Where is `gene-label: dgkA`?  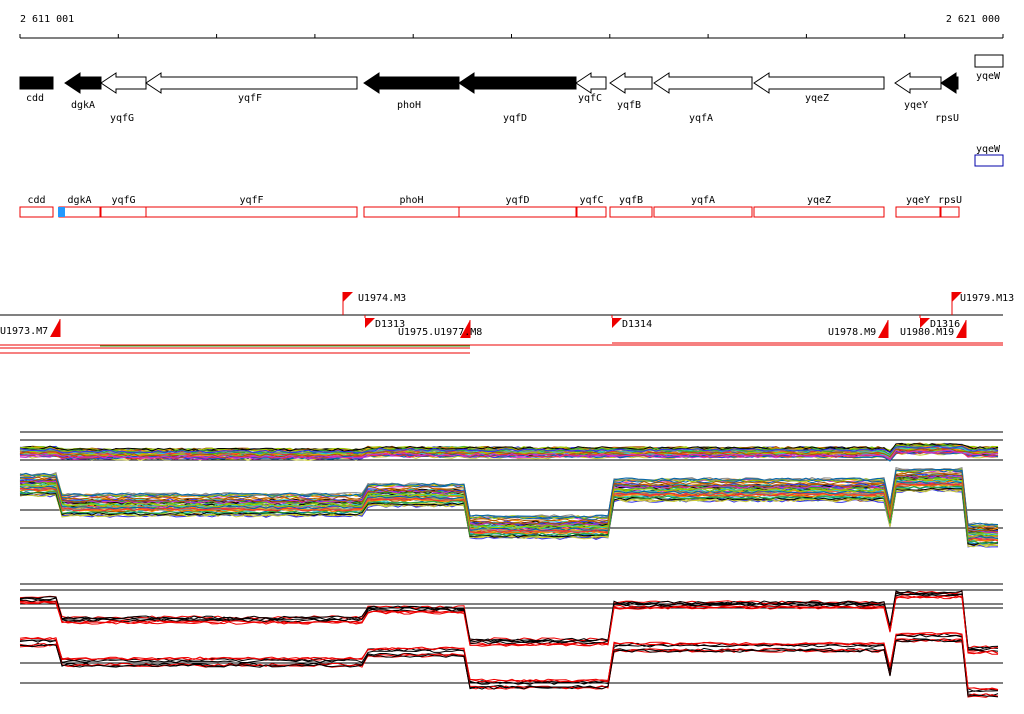 gene-label: dgkA is located at coordinates (83, 105).